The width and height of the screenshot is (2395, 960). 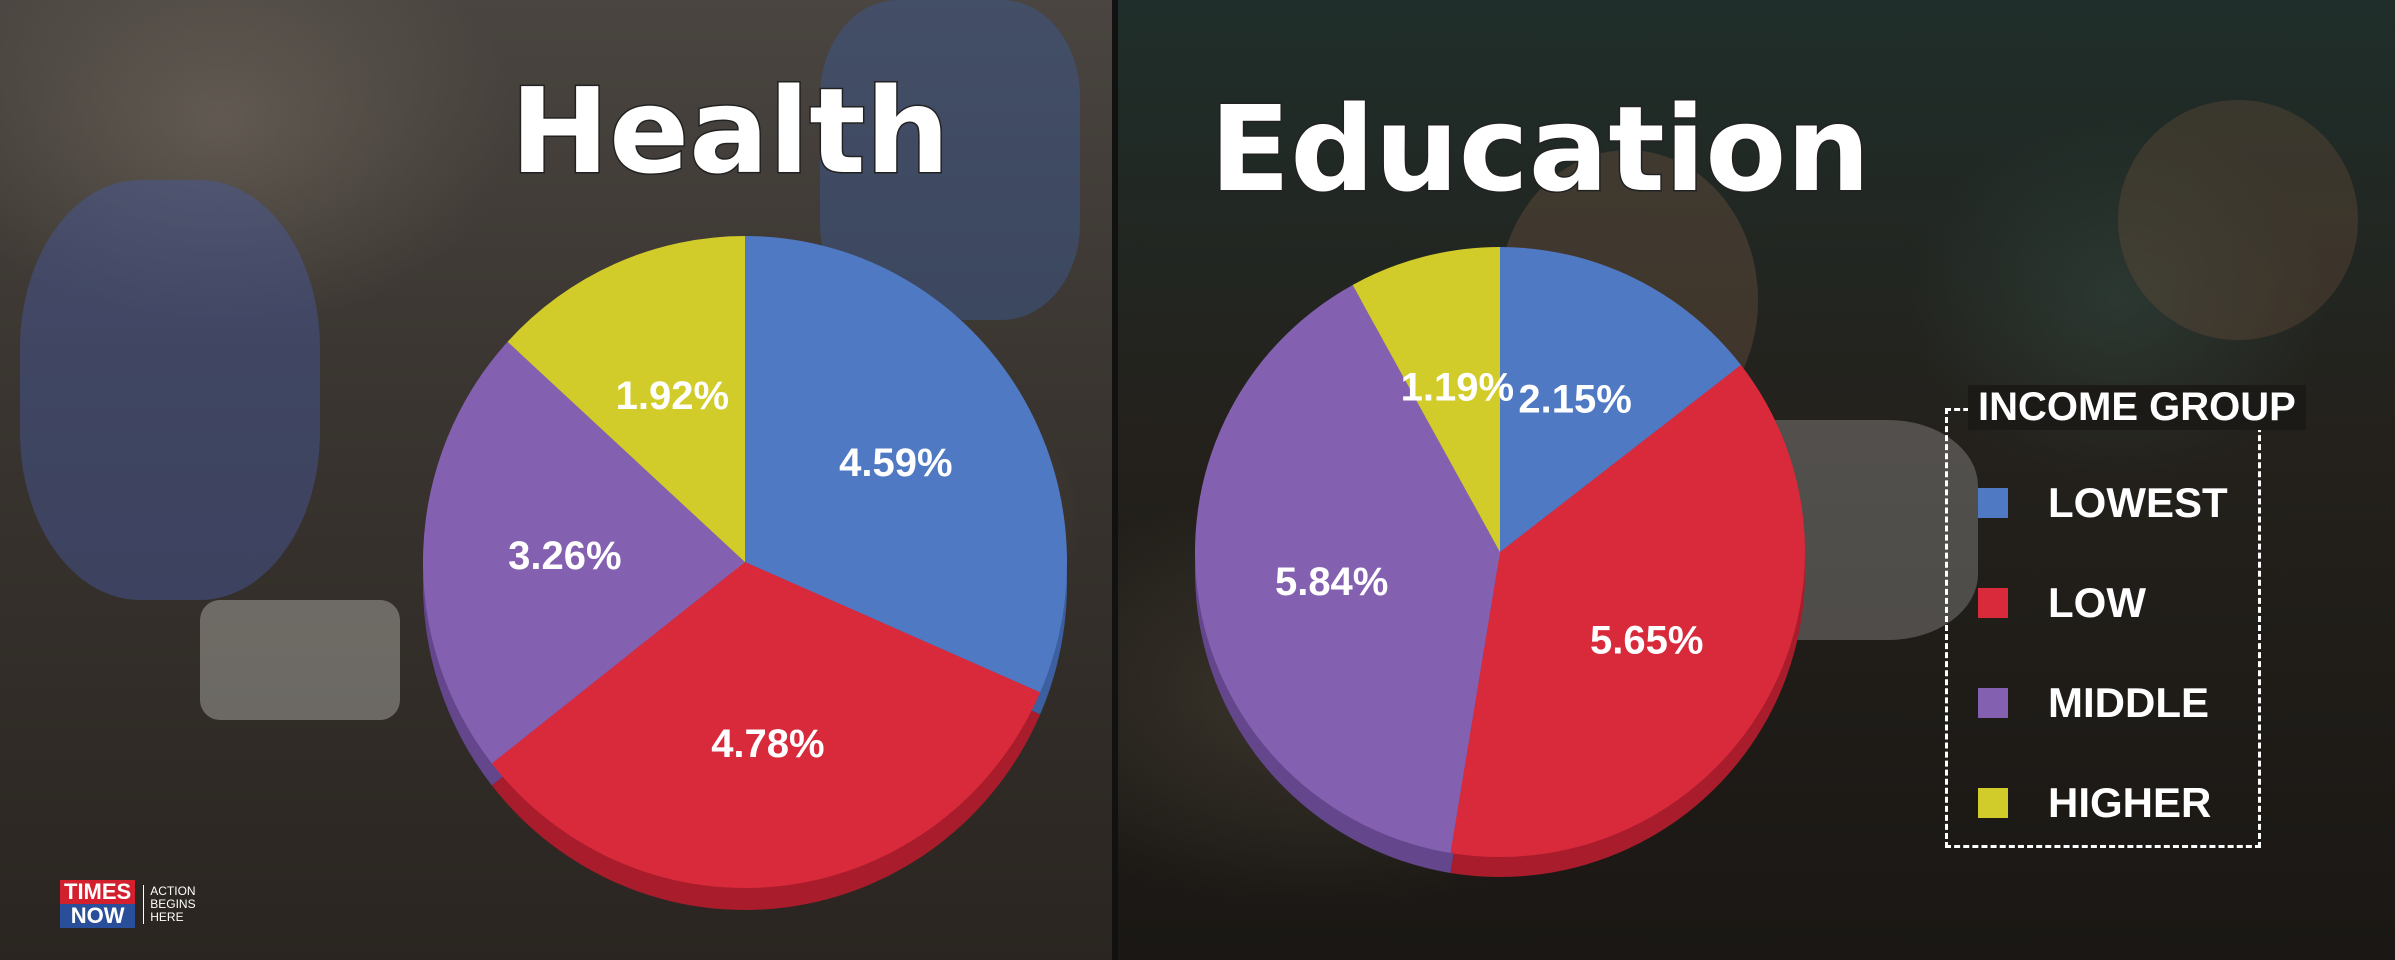 What do you see at coordinates (1993, 703) in the screenshot?
I see `legend-swatch-middle` at bounding box center [1993, 703].